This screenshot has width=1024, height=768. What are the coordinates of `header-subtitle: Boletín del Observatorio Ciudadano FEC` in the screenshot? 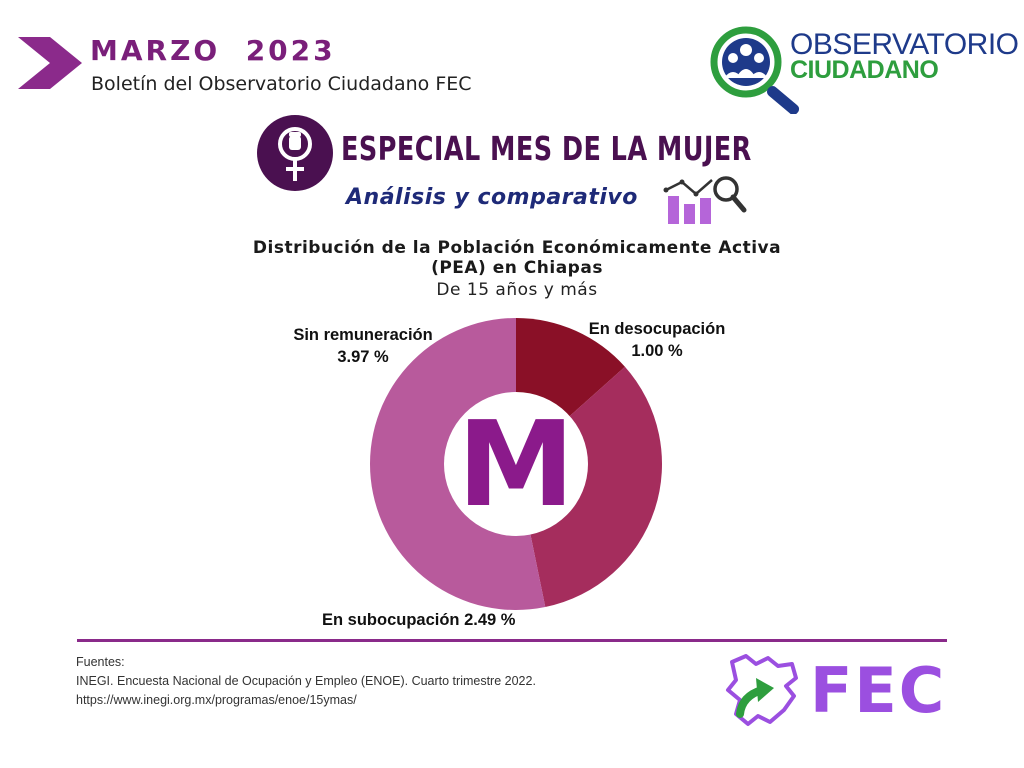 It's located at (281, 84).